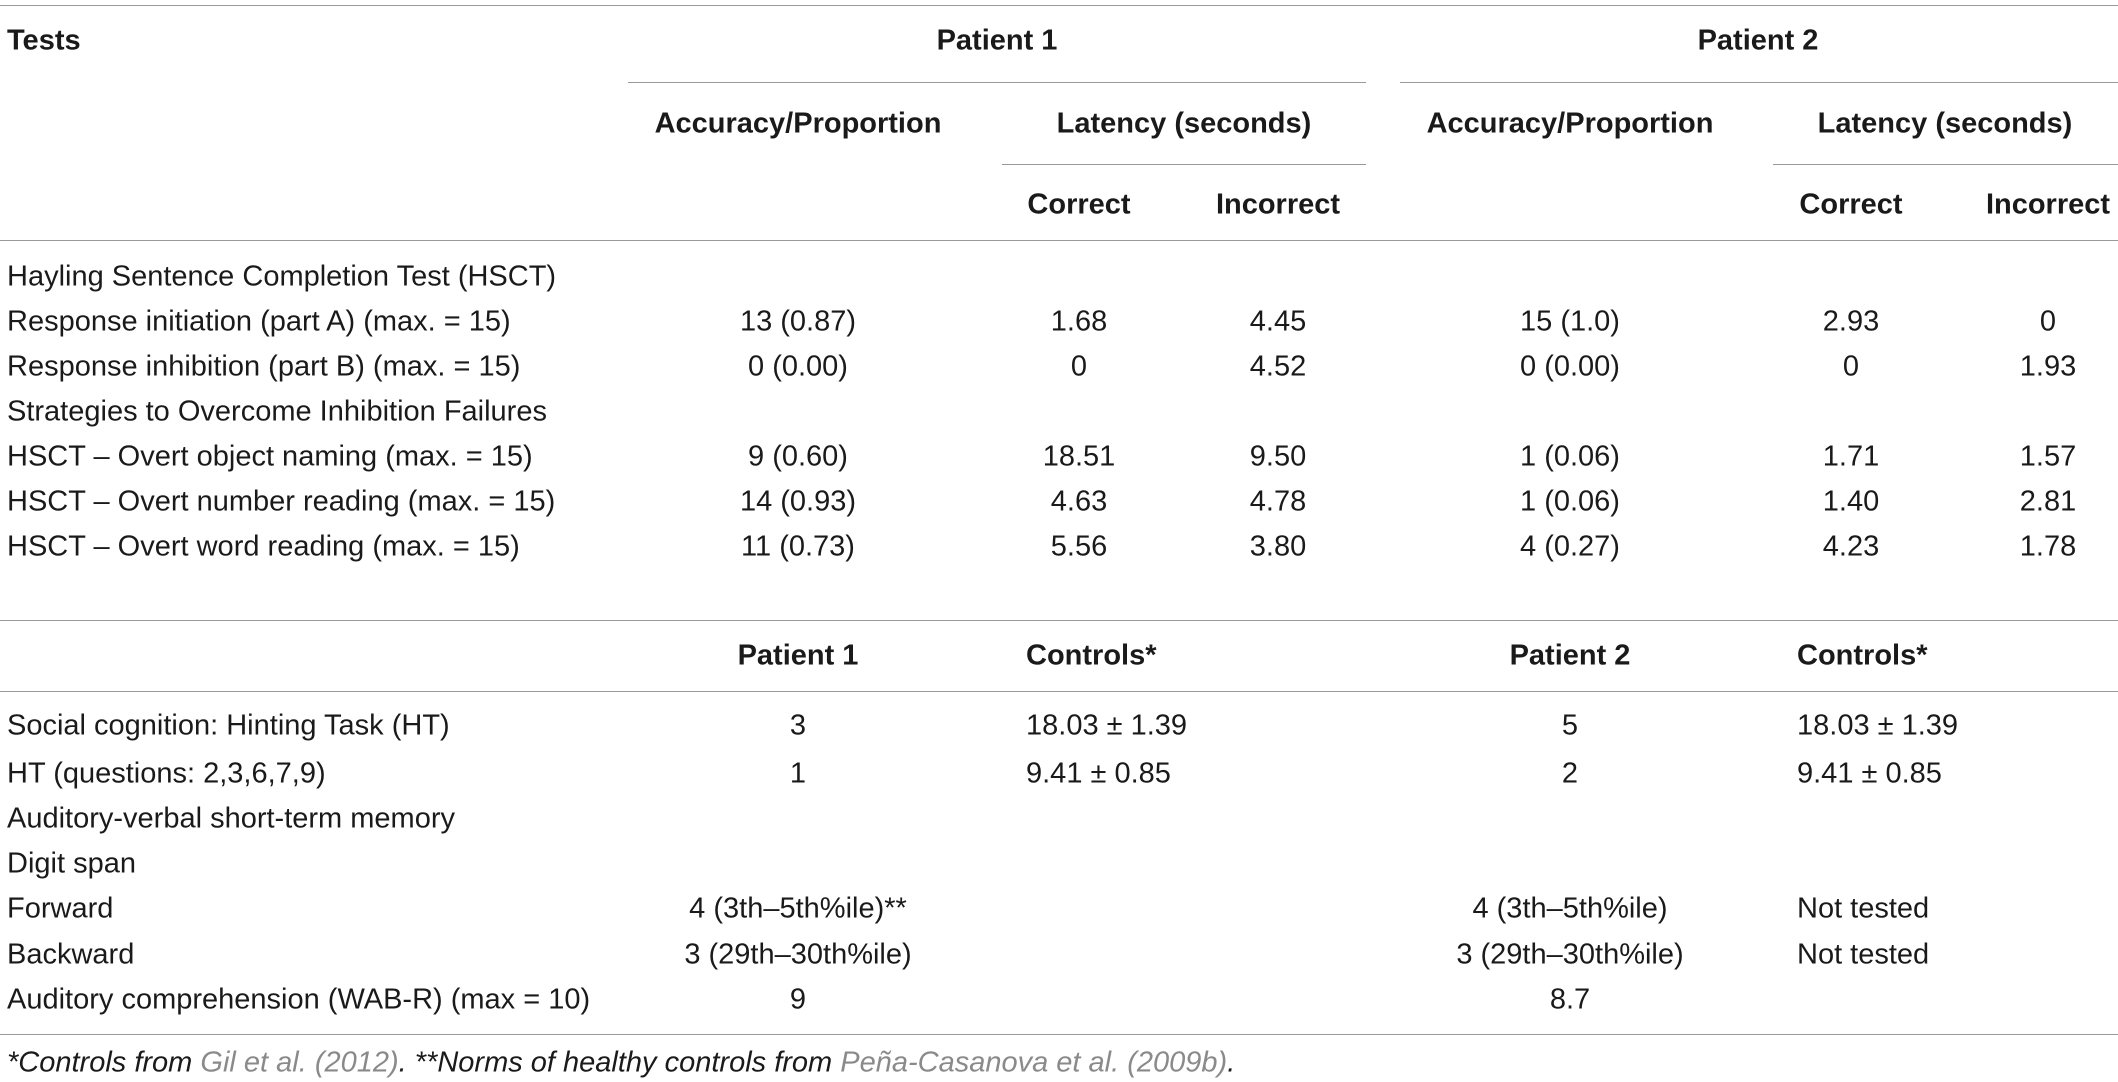  I want to click on table-cell: 1.57, so click(2048, 456).